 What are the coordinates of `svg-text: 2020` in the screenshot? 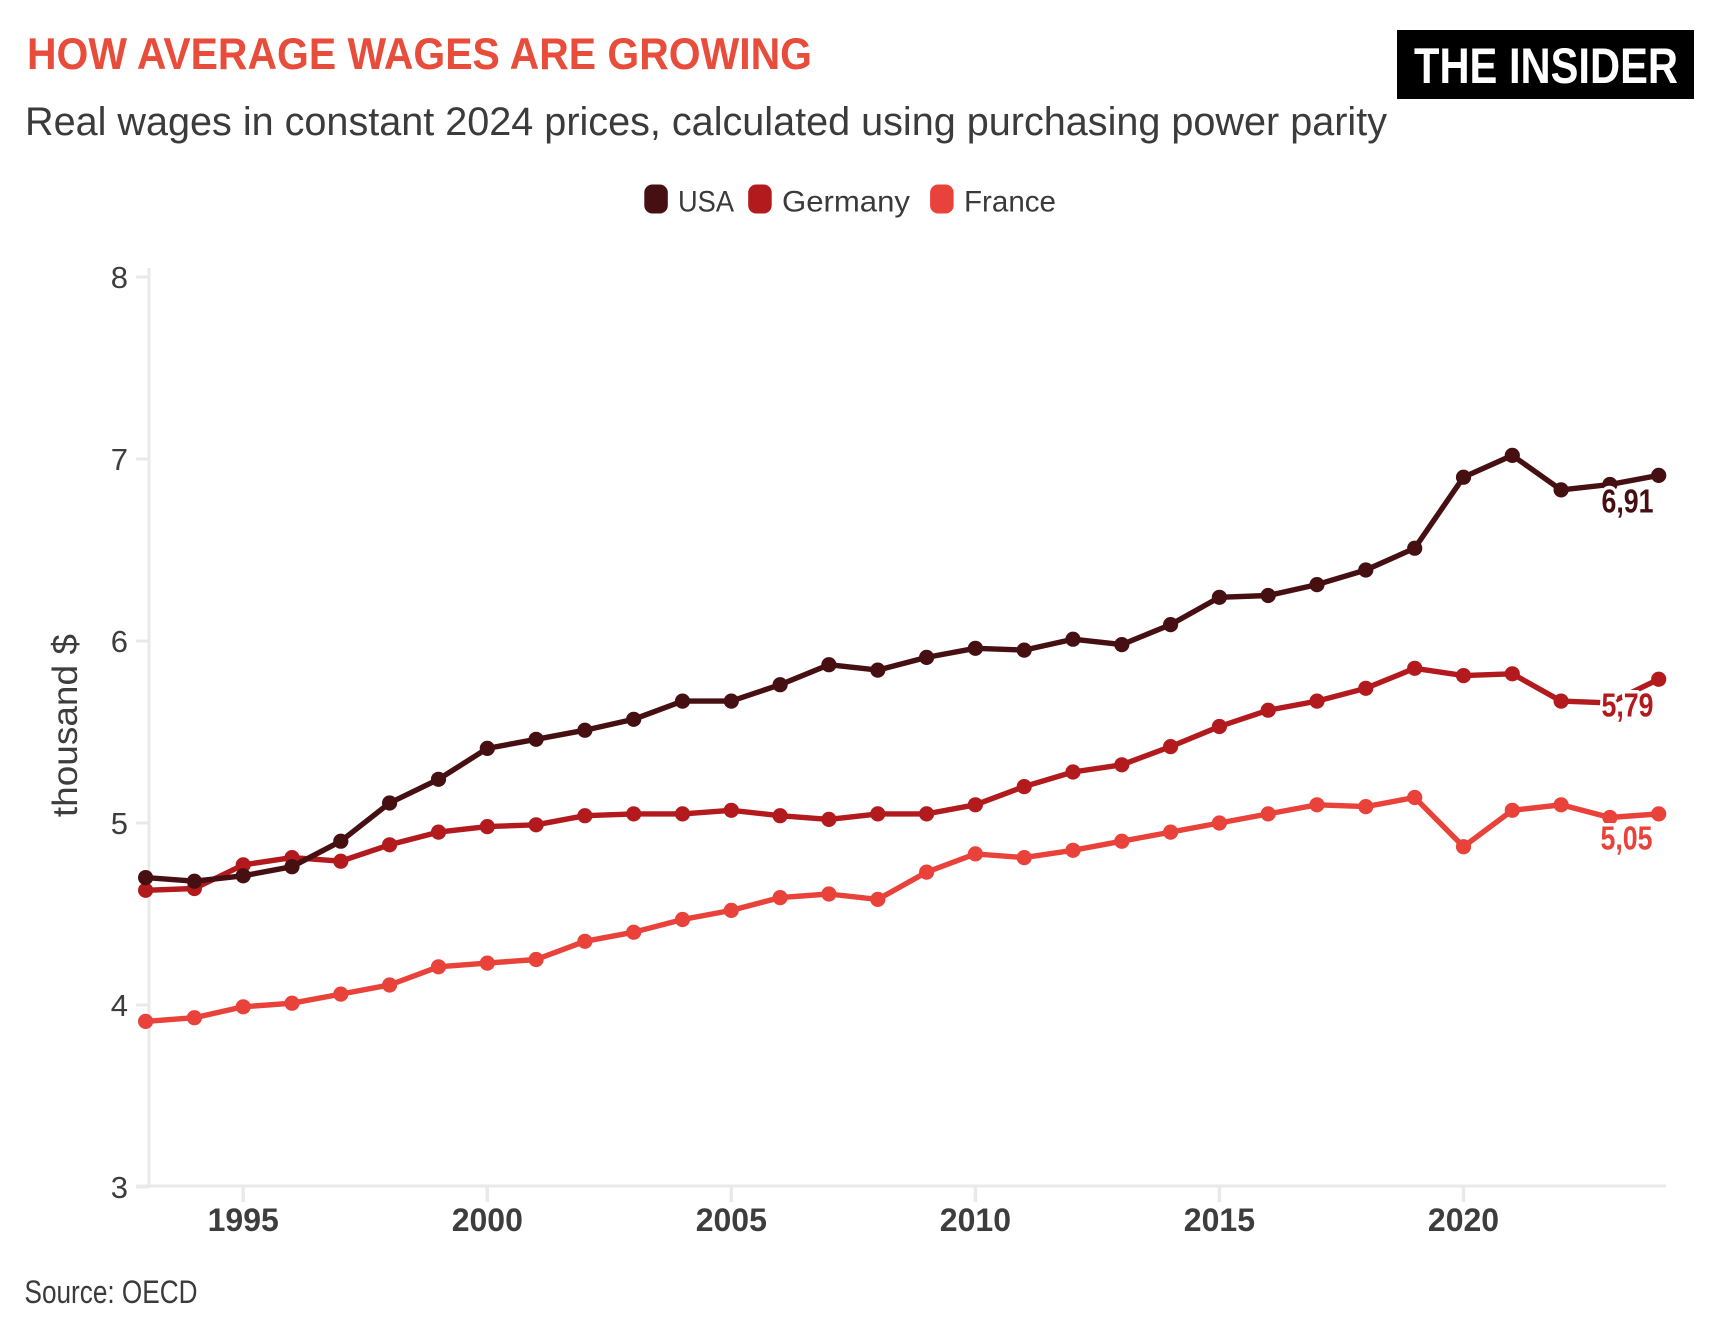 It's located at (1463, 1220).